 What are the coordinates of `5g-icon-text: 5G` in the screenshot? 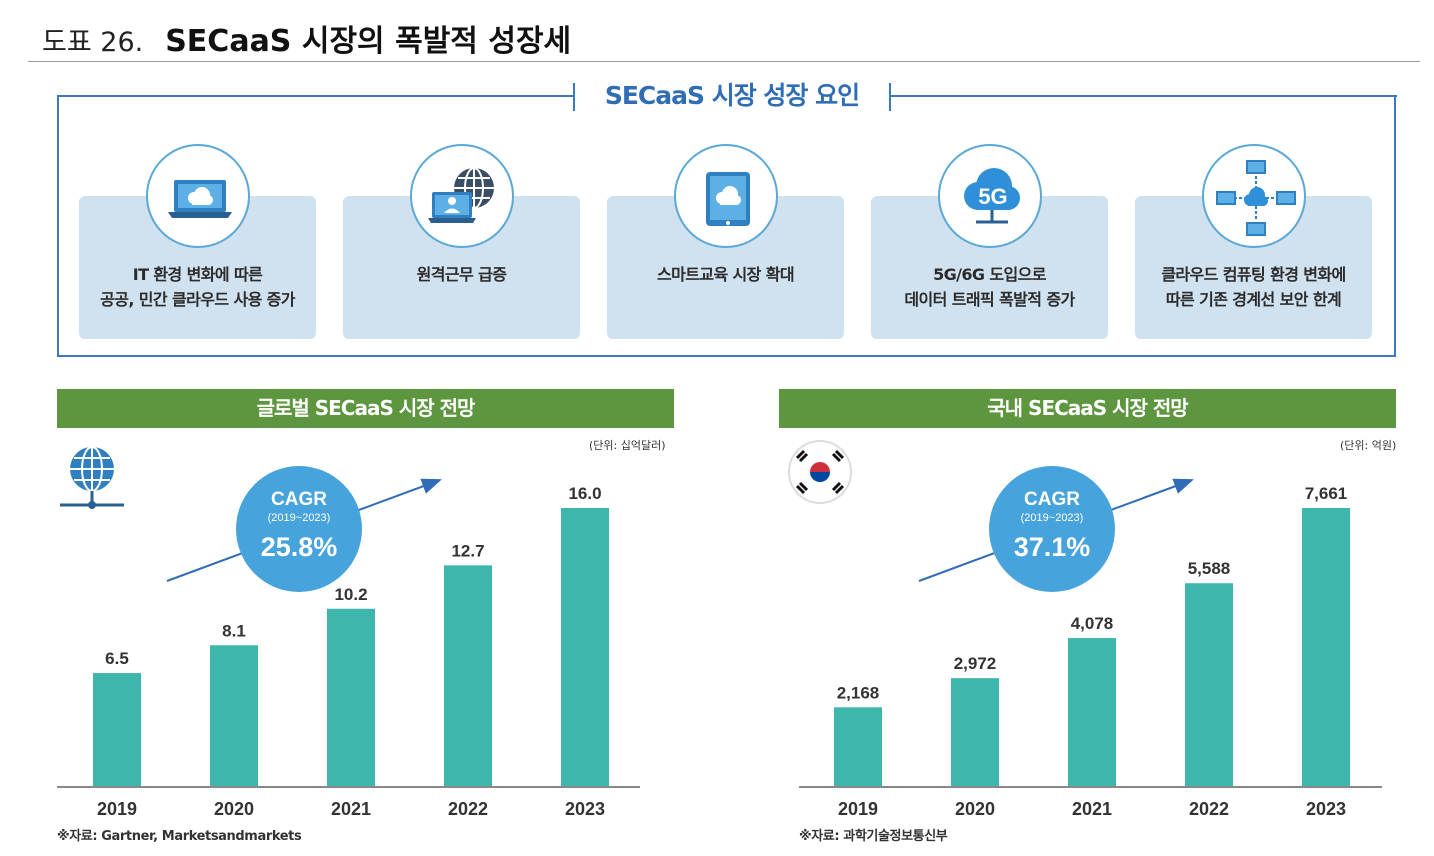 It's located at (992, 196).